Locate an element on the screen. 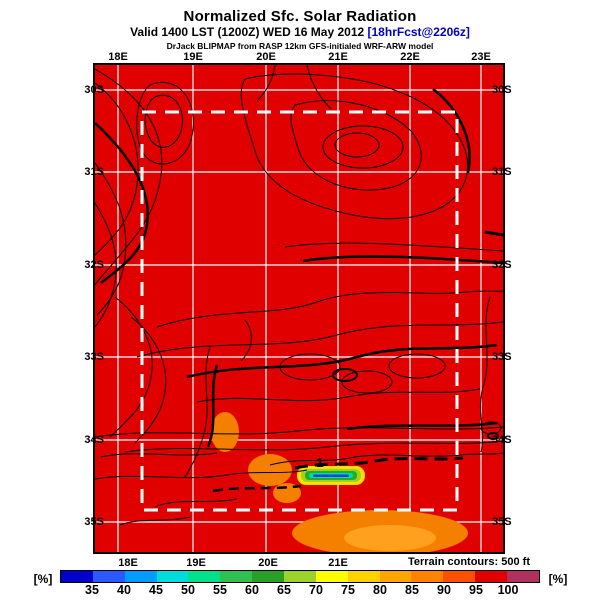 The width and height of the screenshot is (600, 600). x-axis-label-top: 23E is located at coordinates (481, 57).